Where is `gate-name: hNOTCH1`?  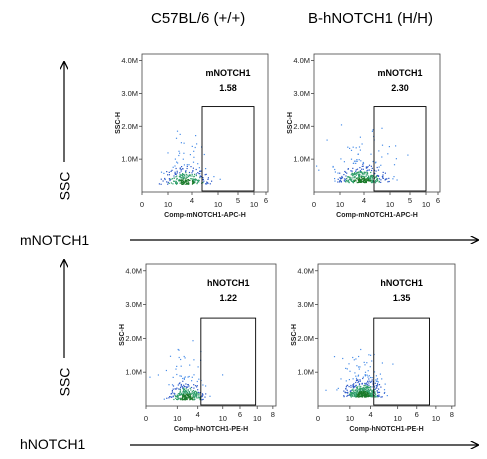
gate-name: hNOTCH1 is located at coordinates (228, 283).